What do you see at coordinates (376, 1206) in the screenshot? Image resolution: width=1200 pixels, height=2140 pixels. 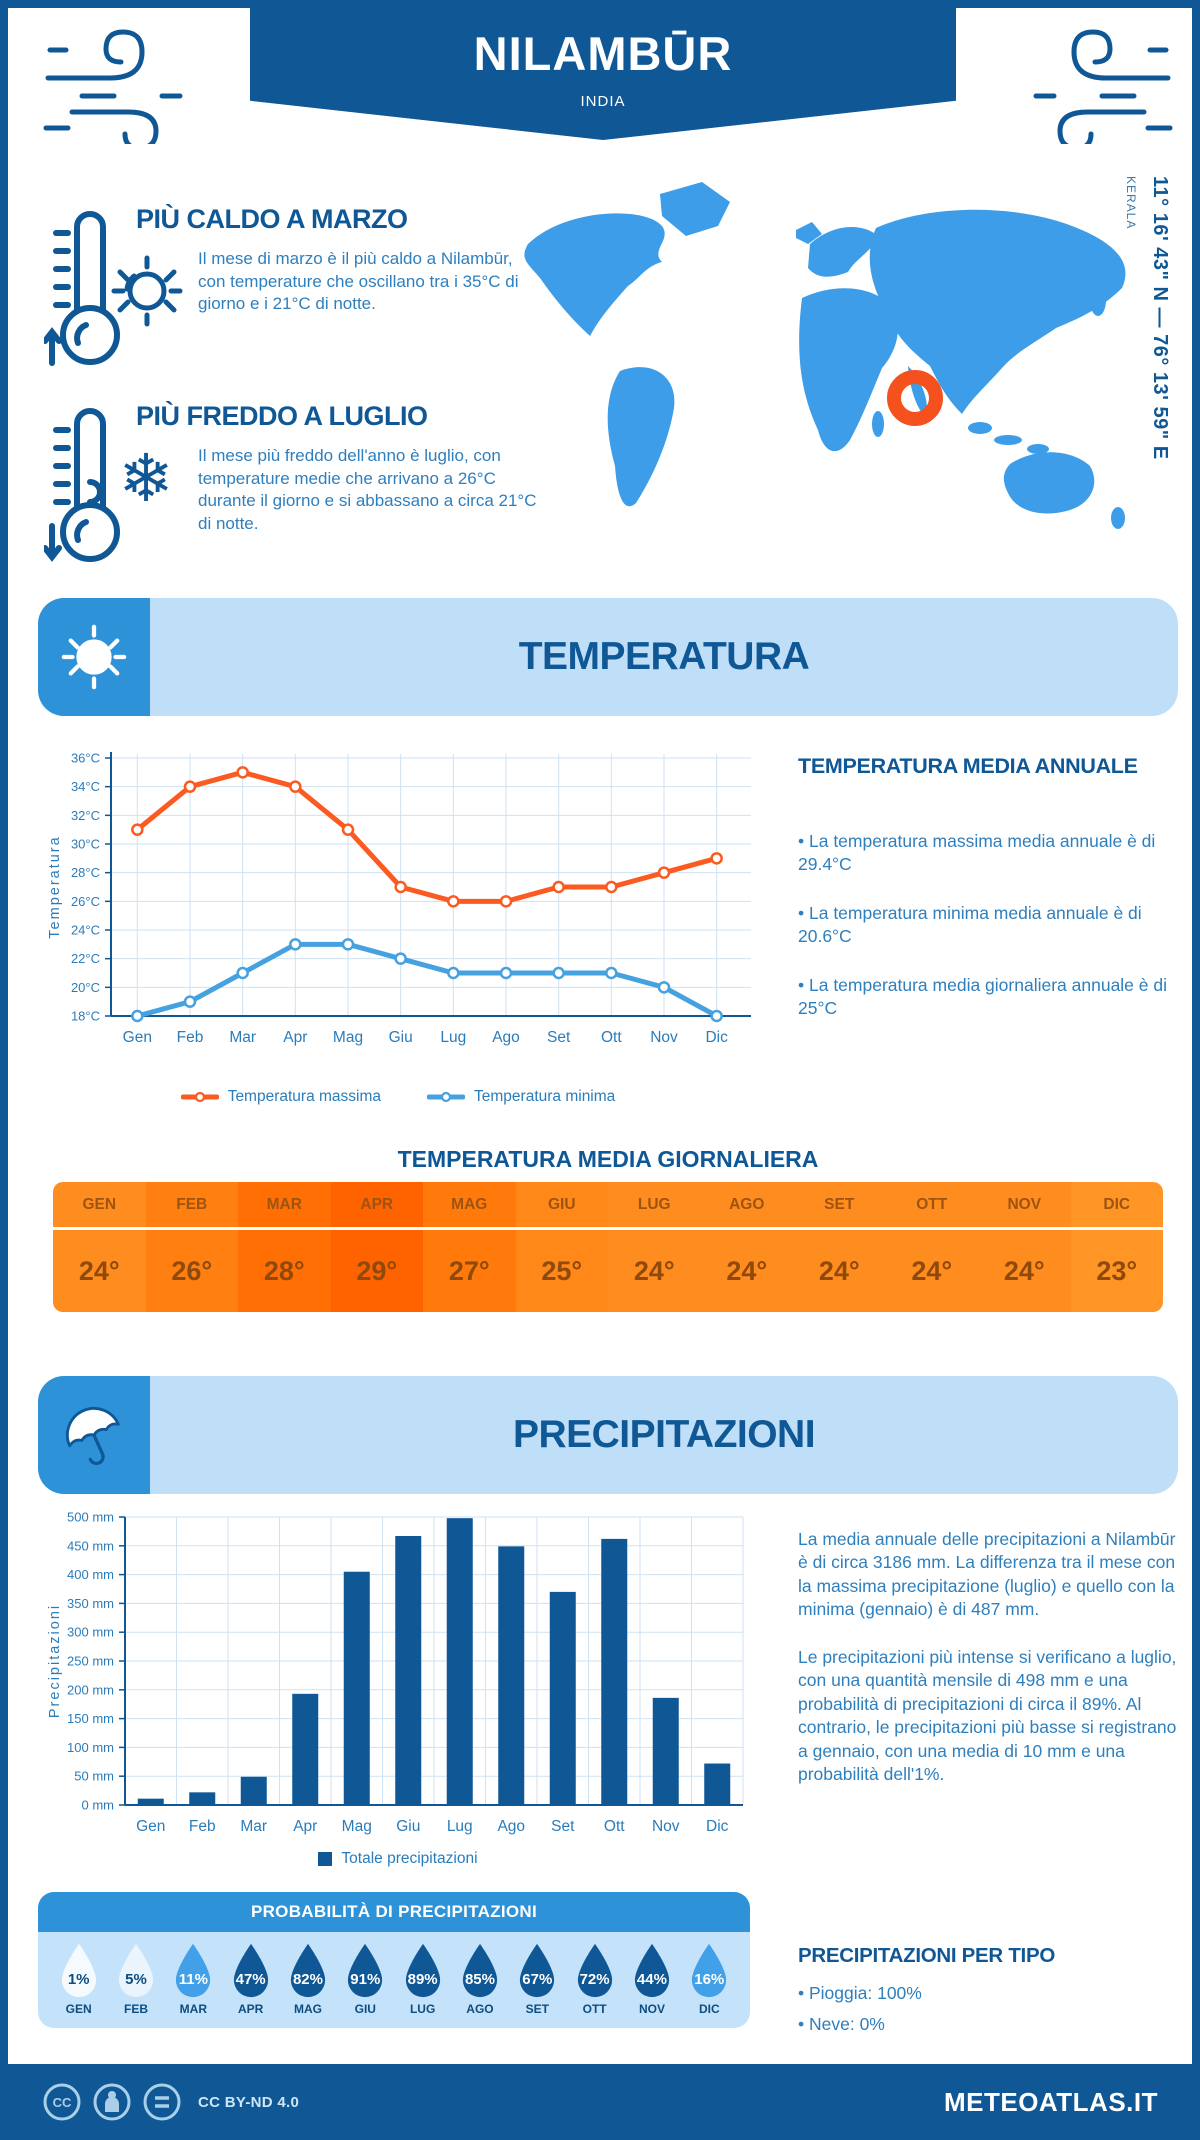 I see `table-month-cell: APR` at bounding box center [376, 1206].